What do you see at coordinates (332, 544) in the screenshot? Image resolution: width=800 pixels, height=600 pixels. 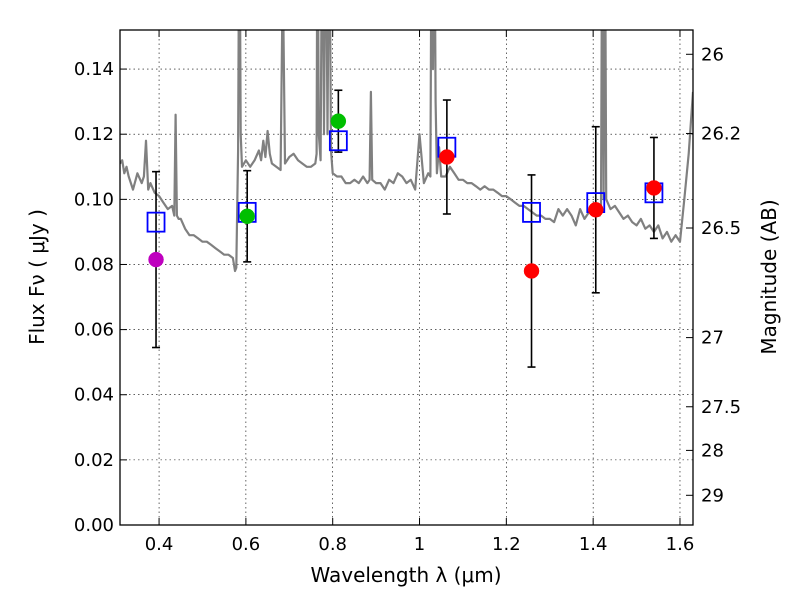 I see `x-tick-label: 0.8` at bounding box center [332, 544].